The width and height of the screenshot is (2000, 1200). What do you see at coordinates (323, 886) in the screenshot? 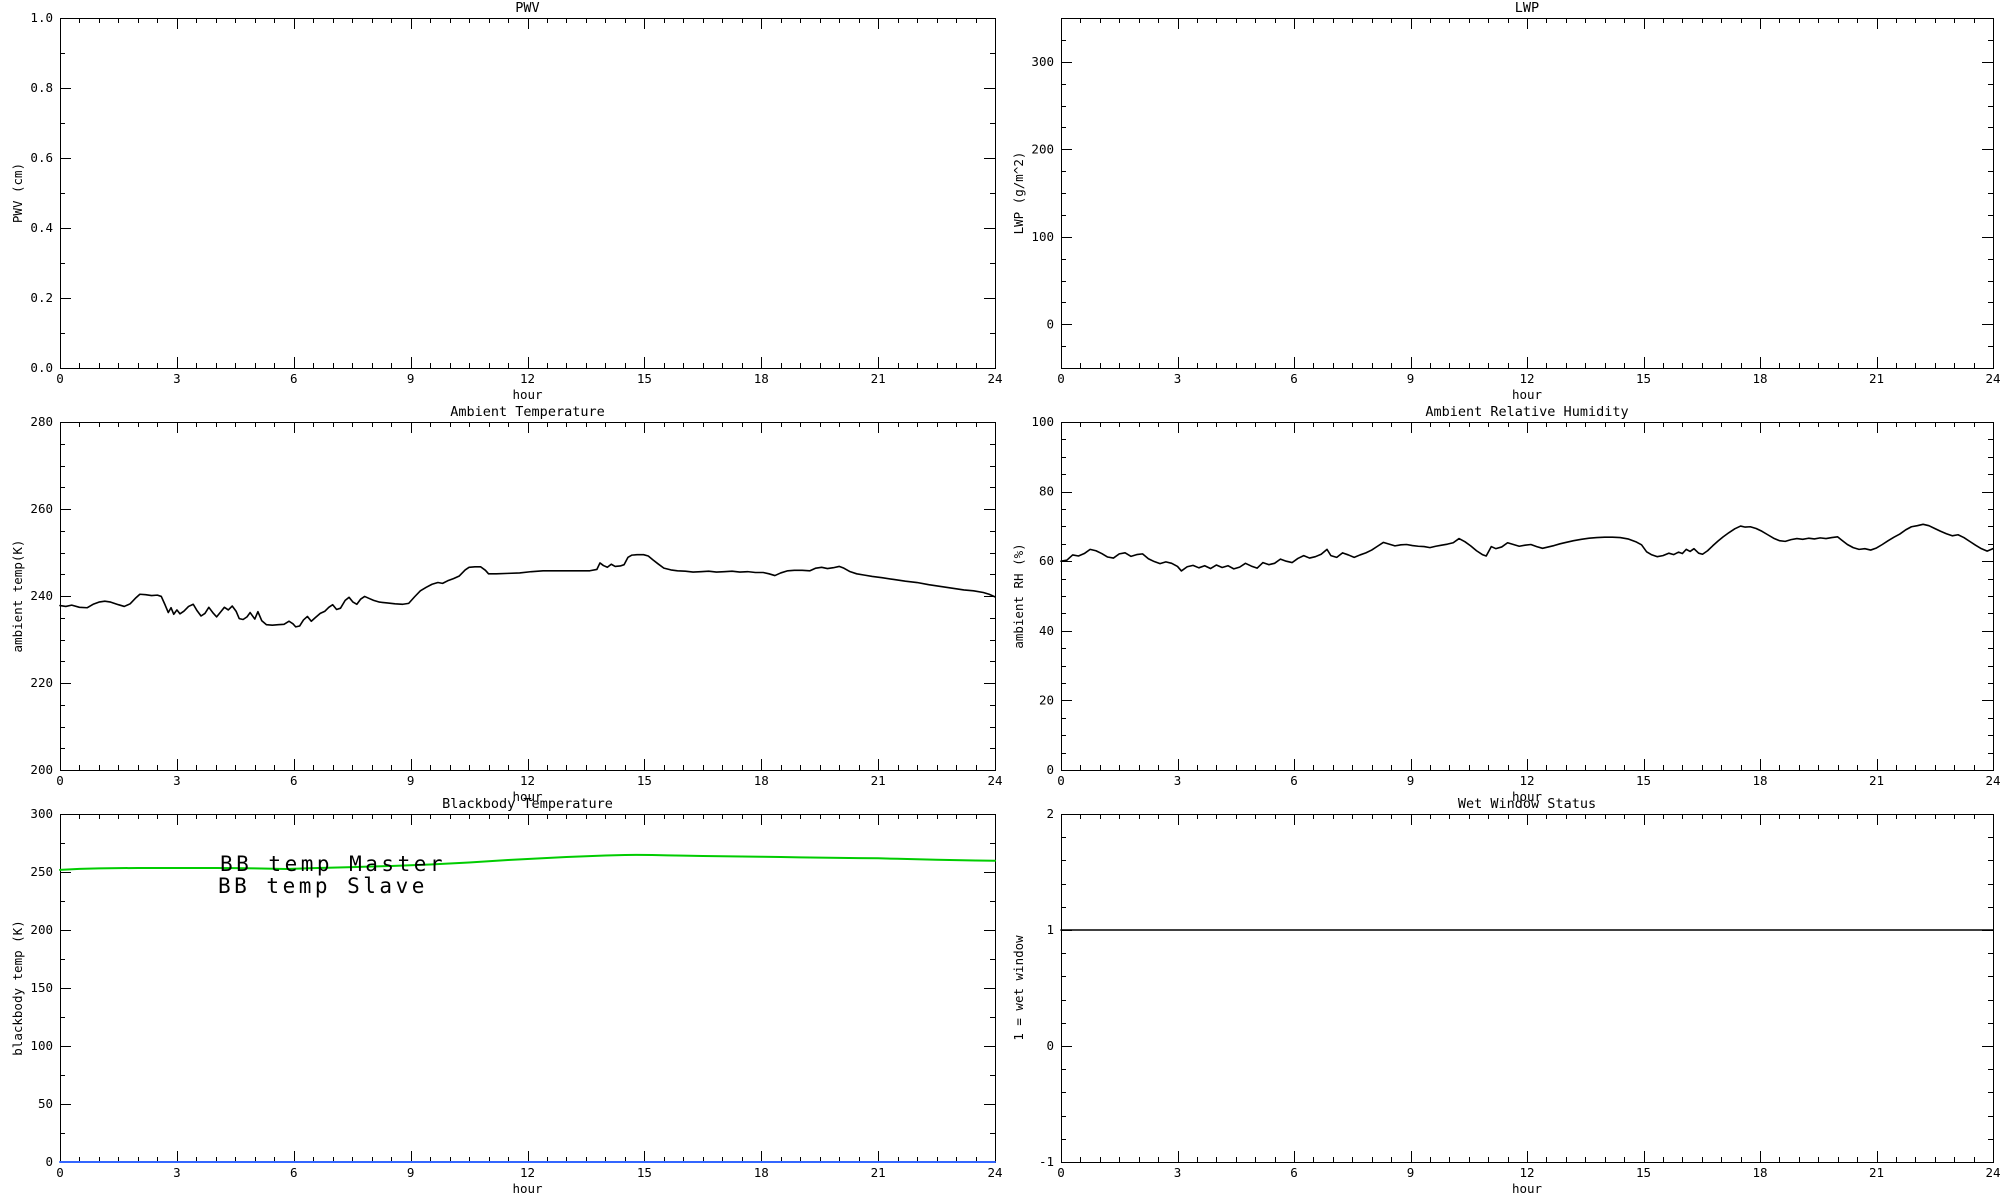
I see `legend-item-bb-temp-slave: BB temp Slave` at bounding box center [323, 886].